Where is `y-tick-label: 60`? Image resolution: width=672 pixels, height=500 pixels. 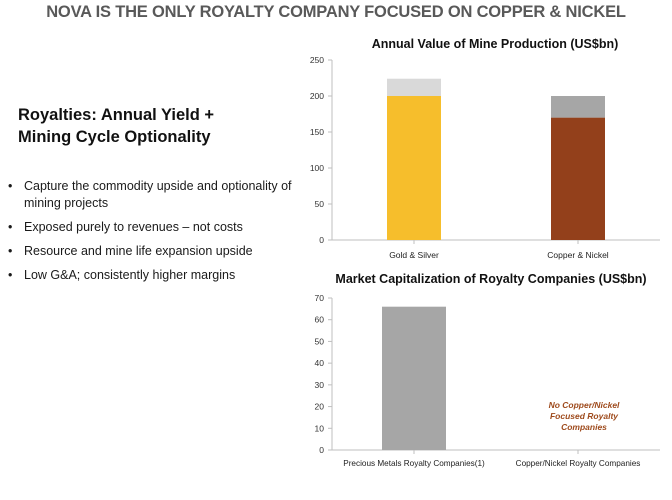 y-tick-label: 60 is located at coordinates (320, 320).